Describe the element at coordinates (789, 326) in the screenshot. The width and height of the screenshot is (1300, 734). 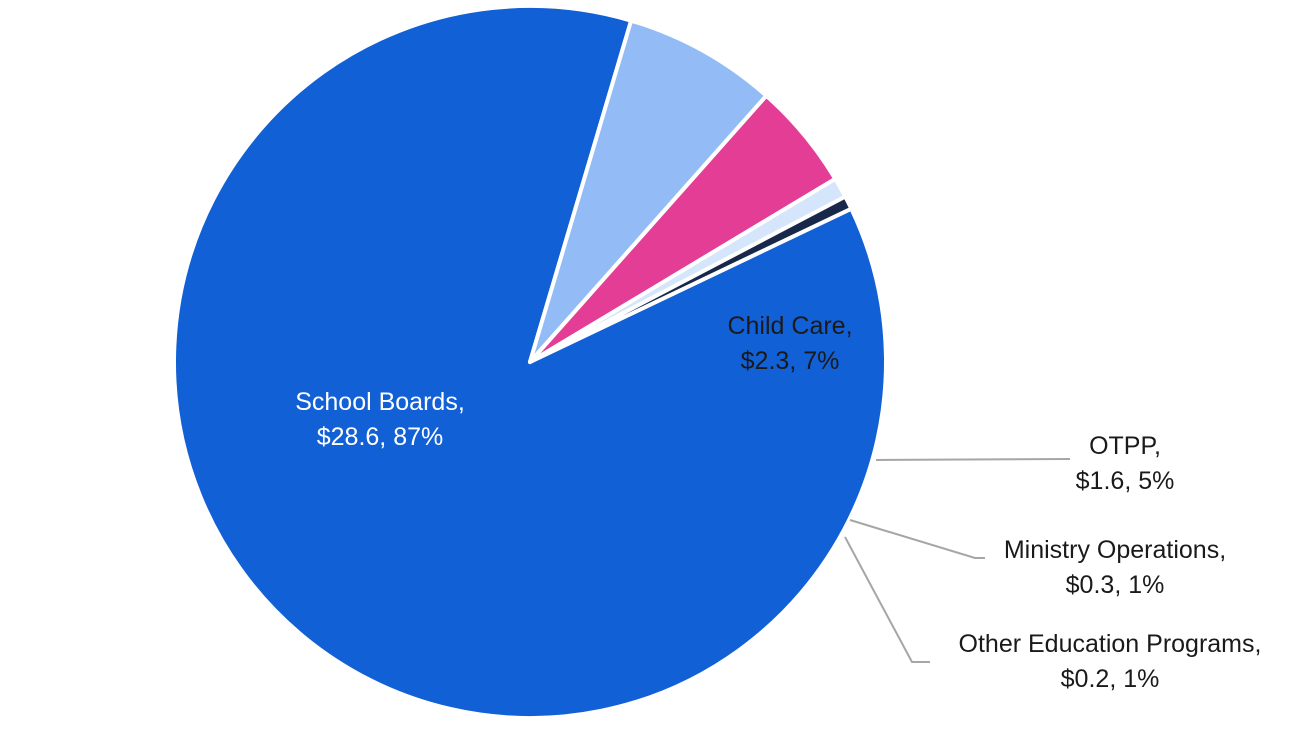
I see `data-label-name: Child Care,` at that location.